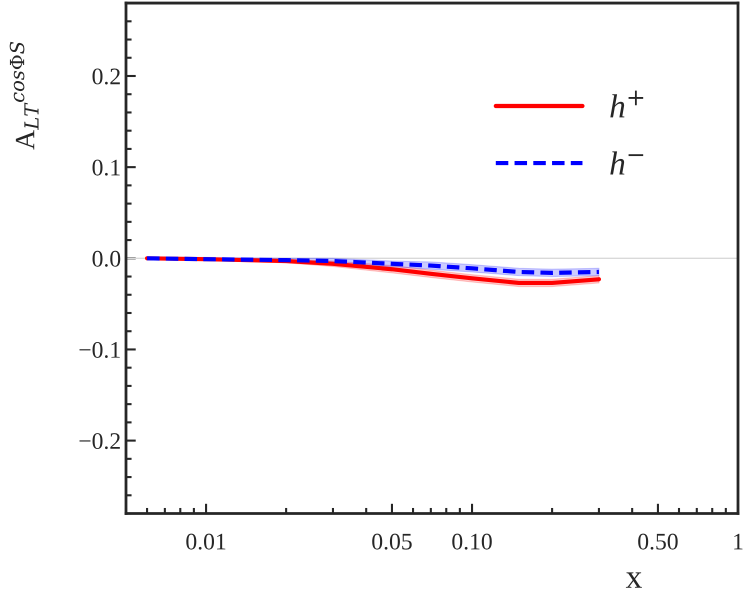 The height and width of the screenshot is (615, 750). What do you see at coordinates (392, 542) in the screenshot?
I see `x-tick-label: 0.05` at bounding box center [392, 542].